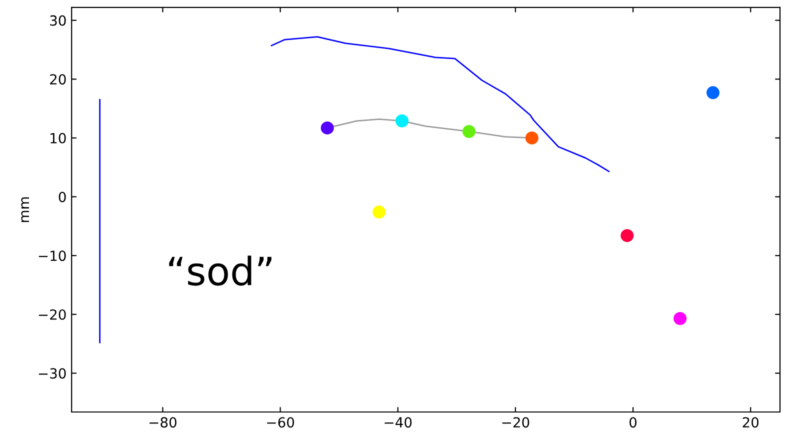 The height and width of the screenshot is (438, 786). What do you see at coordinates (25, 209) in the screenshot?
I see `y-axis-title: mm` at bounding box center [25, 209].